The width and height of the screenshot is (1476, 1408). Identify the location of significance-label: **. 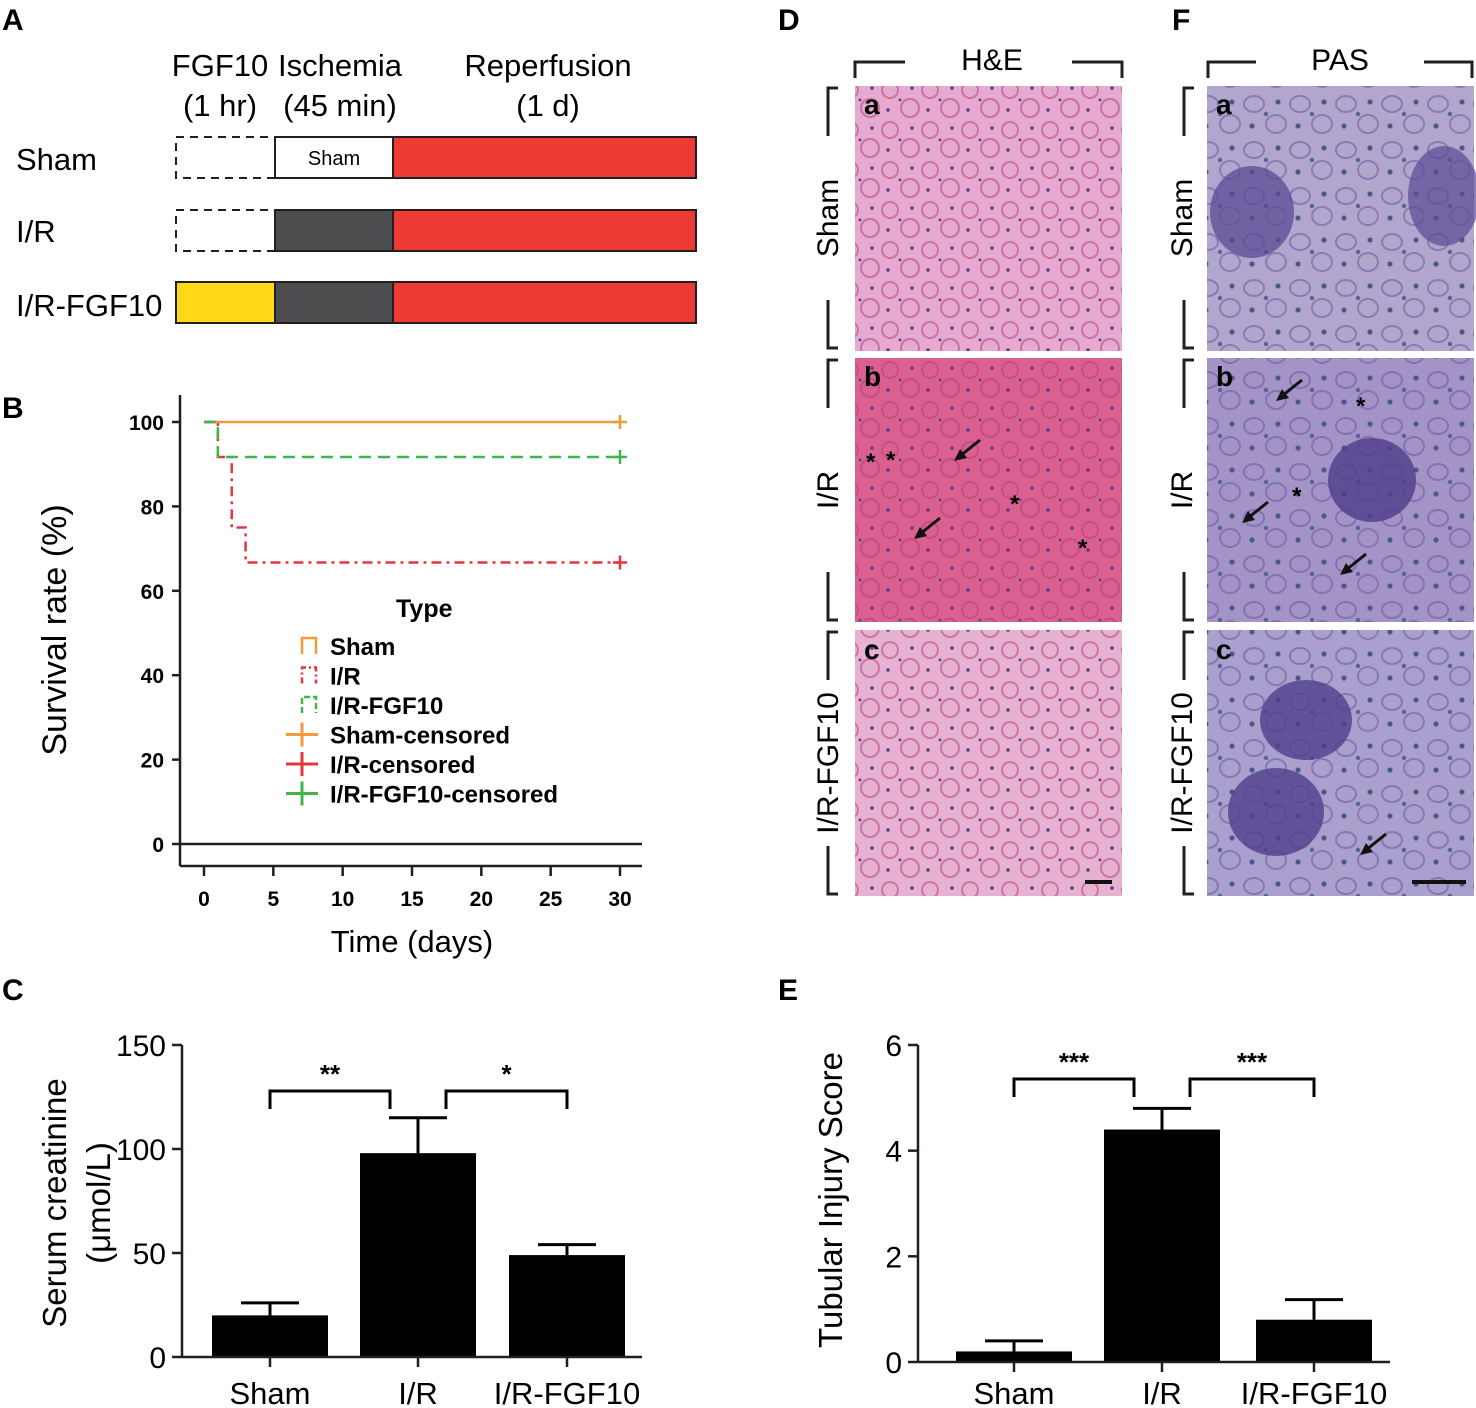
(330, 1074).